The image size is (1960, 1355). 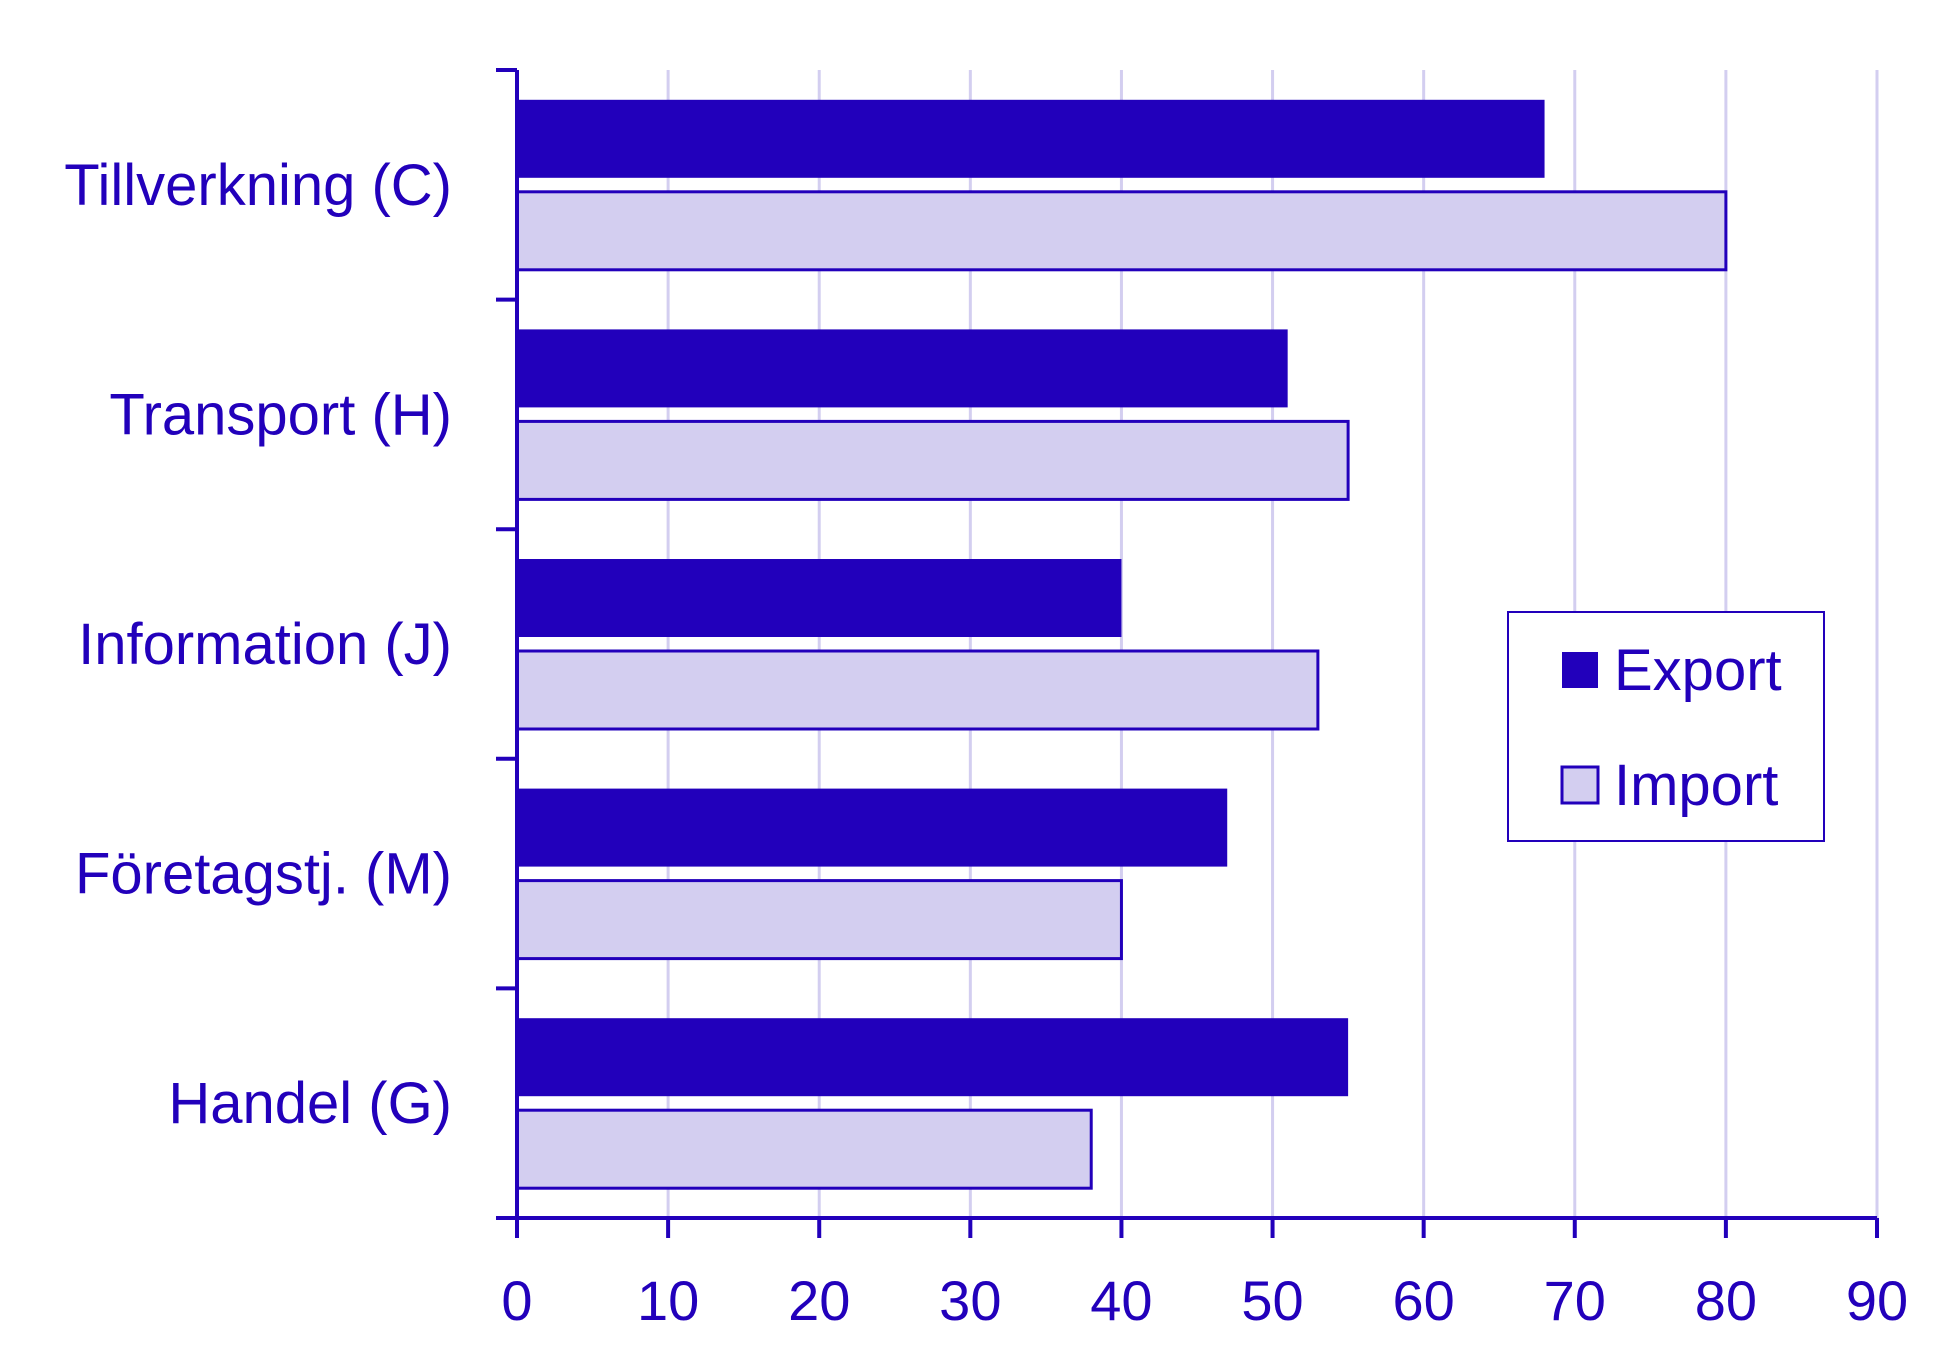 What do you see at coordinates (310, 1103) in the screenshot?
I see `category-label: Handel (G)` at bounding box center [310, 1103].